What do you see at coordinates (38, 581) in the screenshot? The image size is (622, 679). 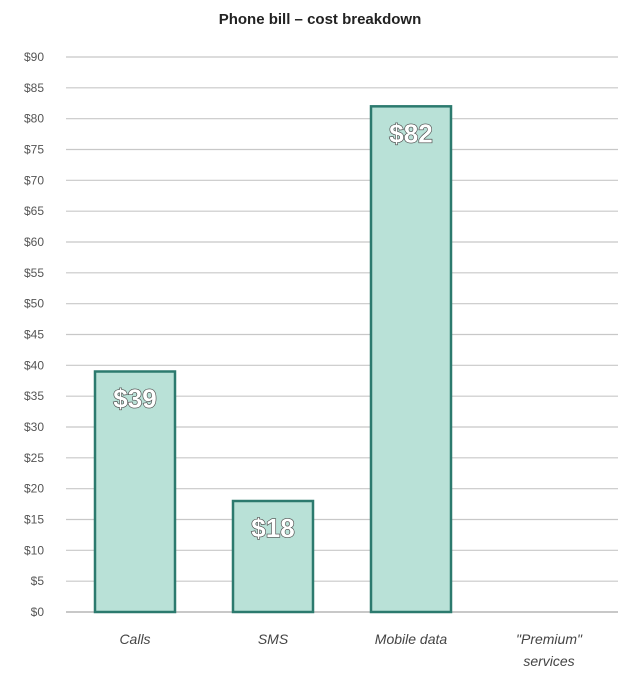 I see `y-tick-label: $5` at bounding box center [38, 581].